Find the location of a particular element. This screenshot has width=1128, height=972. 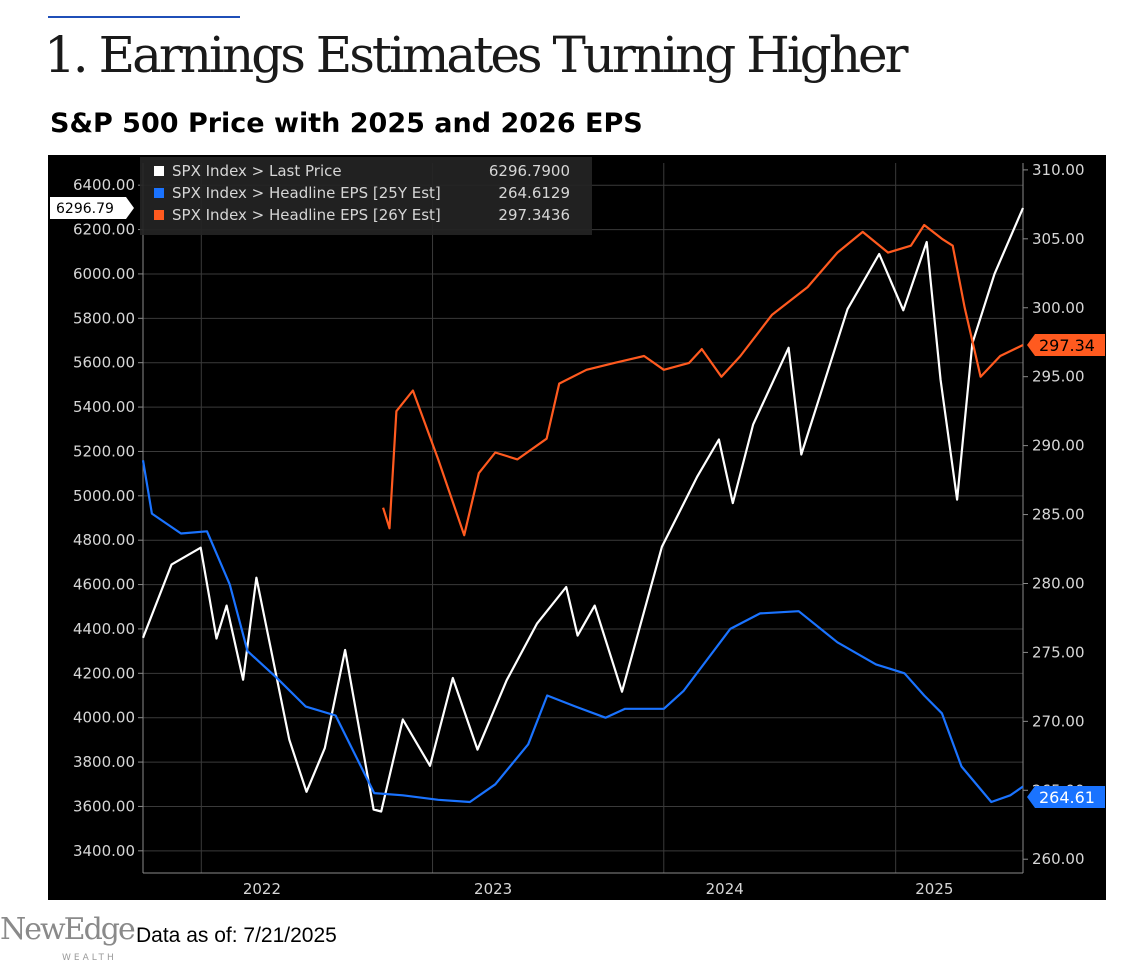

last-value-tag-price: 6296.79 is located at coordinates (92, 208).